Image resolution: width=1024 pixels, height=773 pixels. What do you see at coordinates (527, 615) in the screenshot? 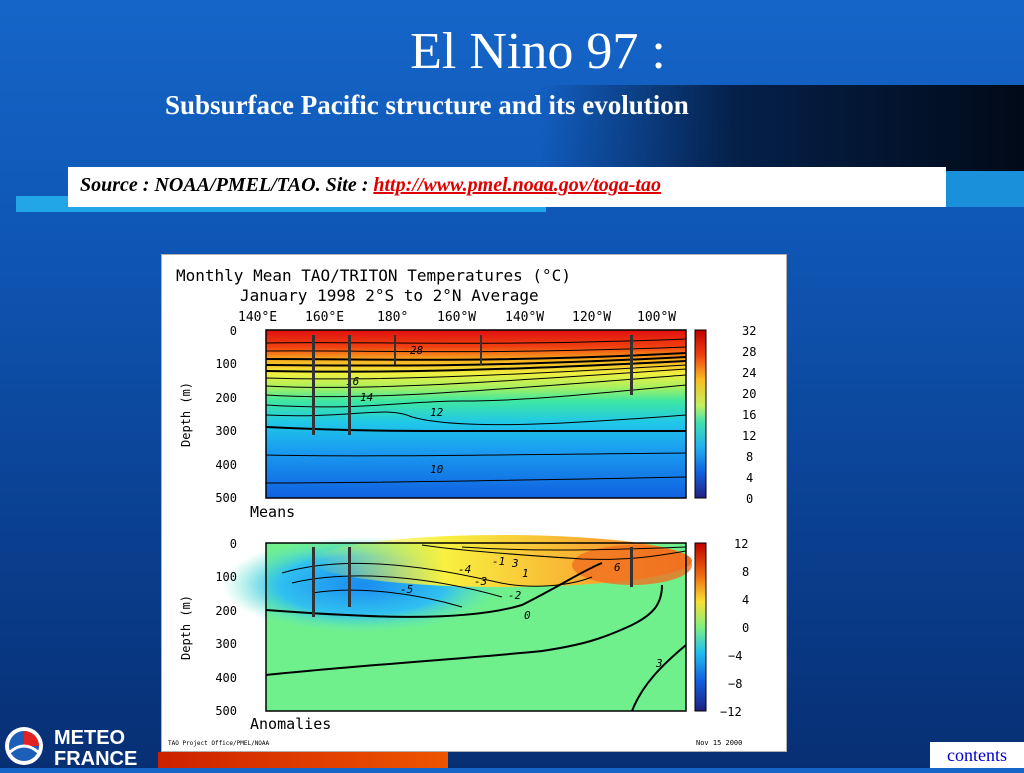
I see `anom-contour-label: 0` at bounding box center [527, 615].